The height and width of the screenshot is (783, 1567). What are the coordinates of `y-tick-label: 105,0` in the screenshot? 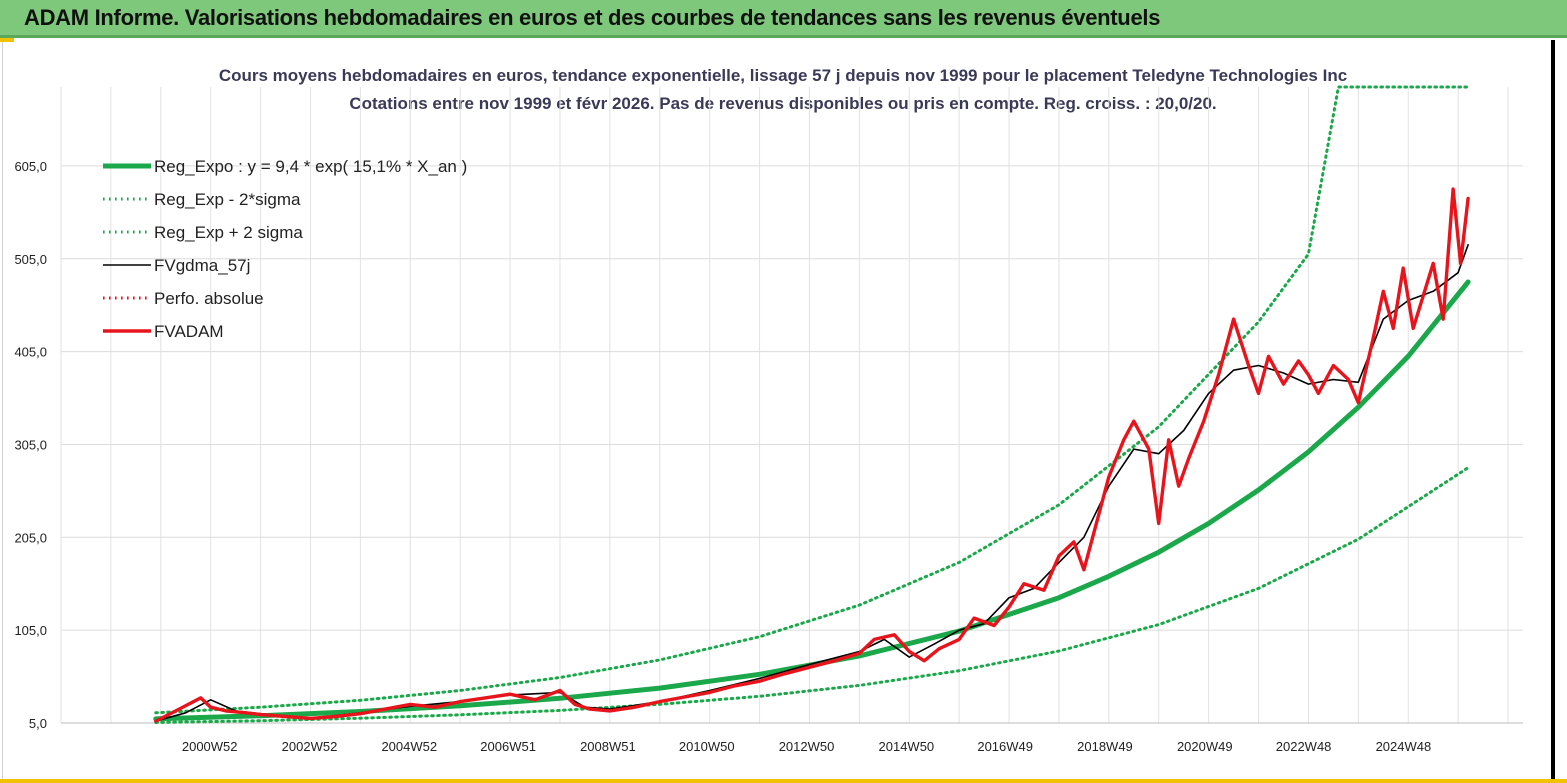 It's located at (30, 630).